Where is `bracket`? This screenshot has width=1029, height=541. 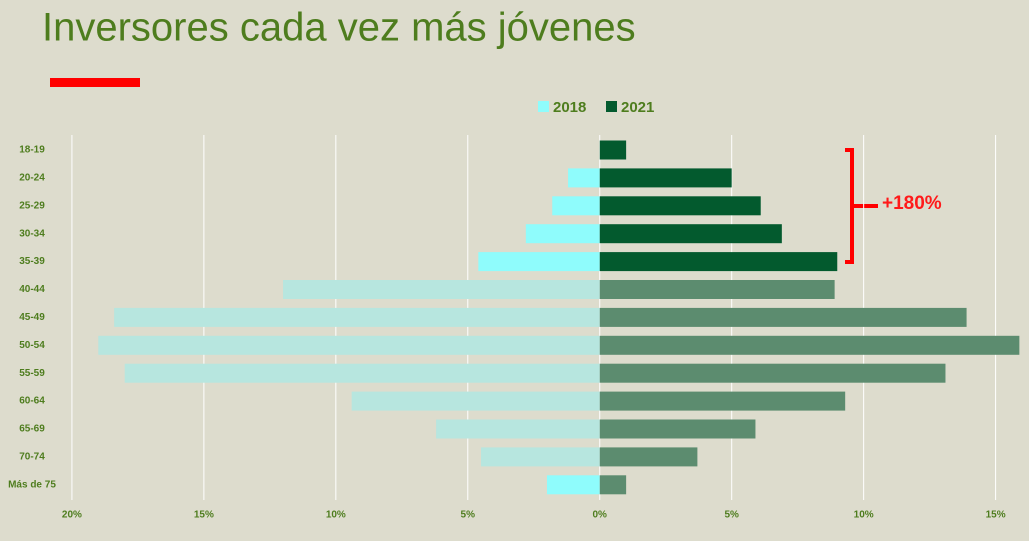
bracket is located at coordinates (861, 206).